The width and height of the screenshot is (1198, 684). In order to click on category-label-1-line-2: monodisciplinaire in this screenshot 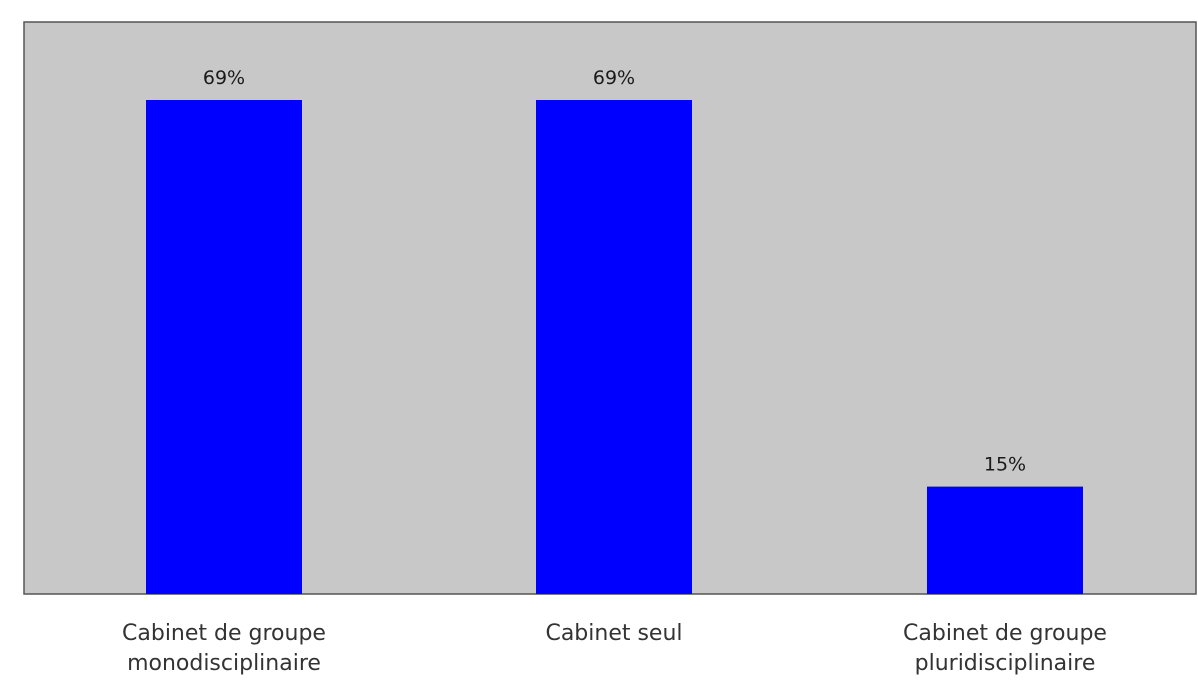, I will do `click(224, 663)`.